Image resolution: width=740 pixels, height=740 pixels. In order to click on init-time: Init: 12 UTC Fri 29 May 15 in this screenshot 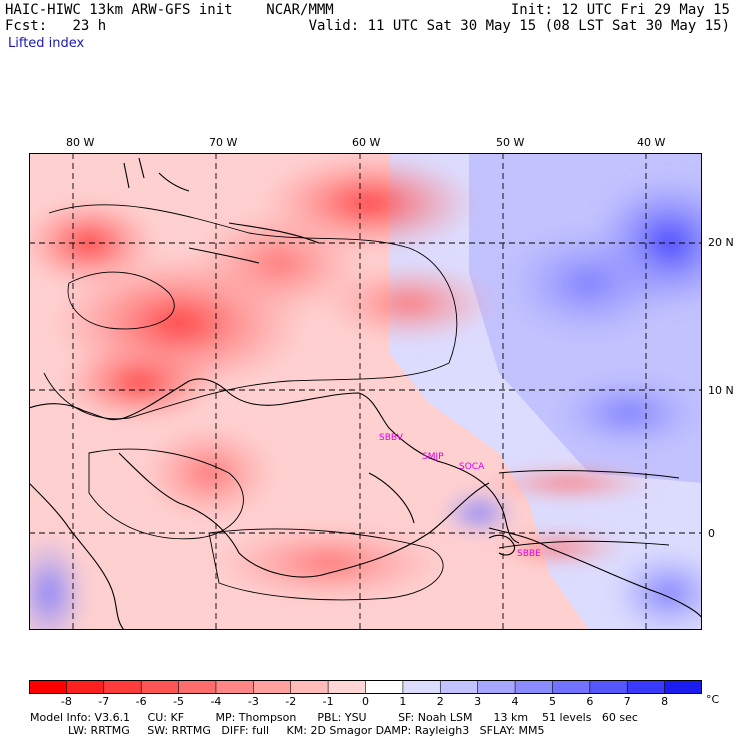, I will do `click(620, 10)`.